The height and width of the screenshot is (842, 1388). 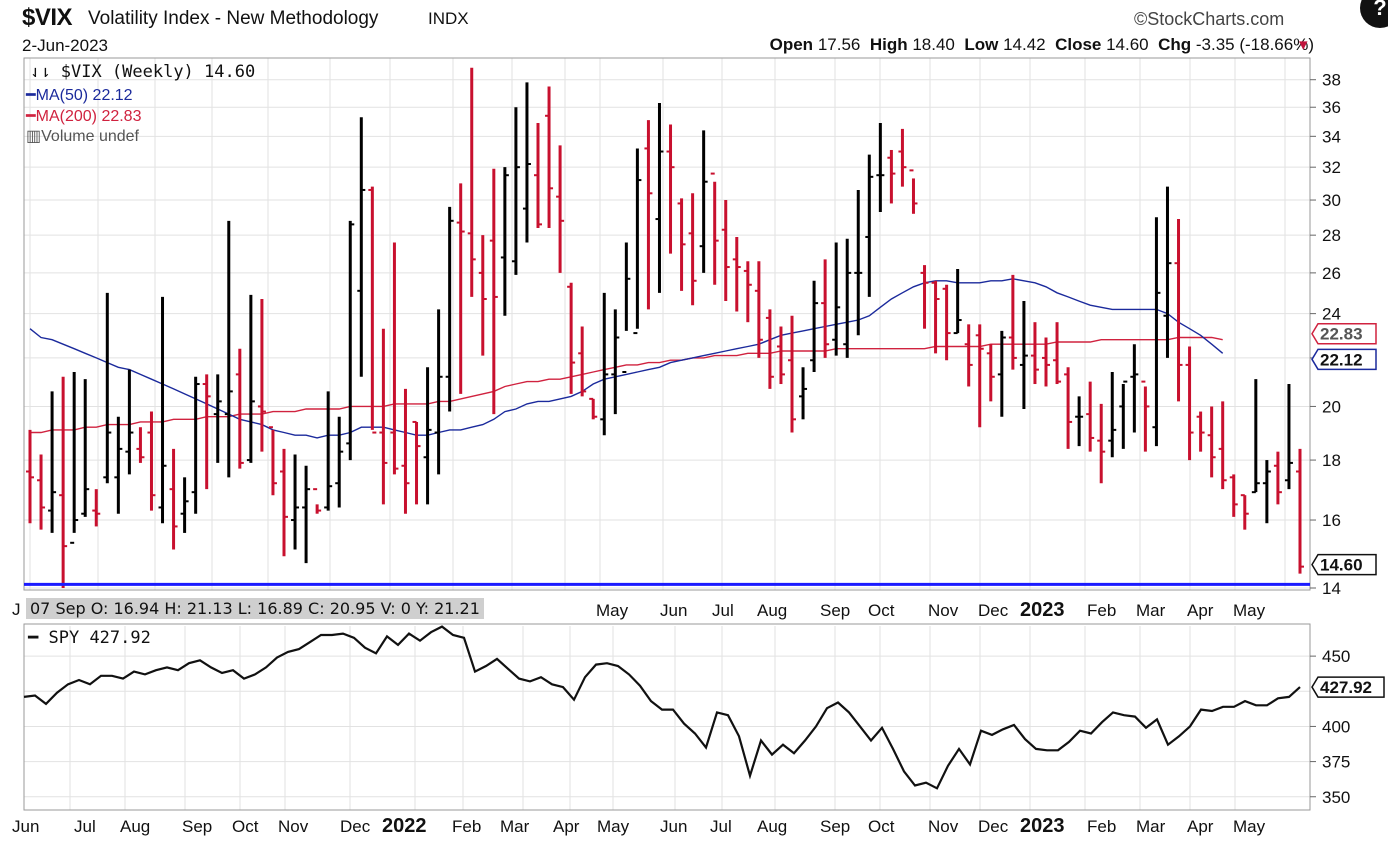 I want to click on spy-x-month-label: Sep, so click(x=197, y=826).